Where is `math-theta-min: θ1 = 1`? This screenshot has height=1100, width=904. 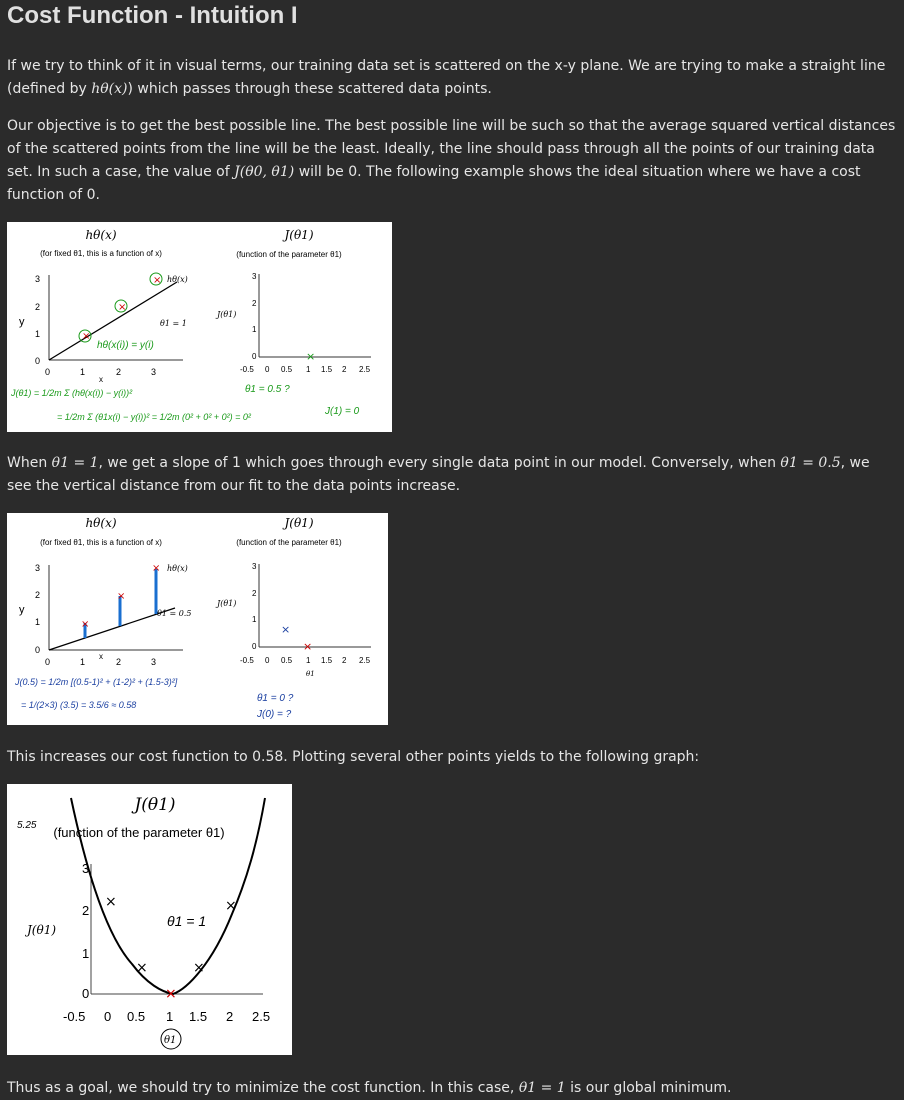 math-theta-min: θ1 = 1 is located at coordinates (542, 1088).